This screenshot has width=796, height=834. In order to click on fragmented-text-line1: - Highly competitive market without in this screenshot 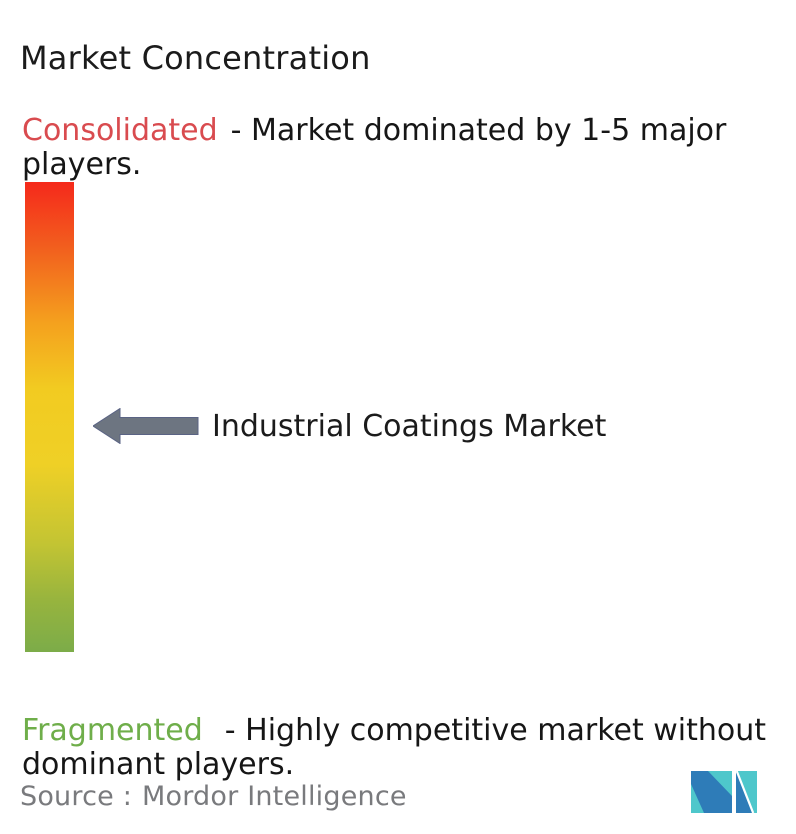, I will do `click(495, 730)`.